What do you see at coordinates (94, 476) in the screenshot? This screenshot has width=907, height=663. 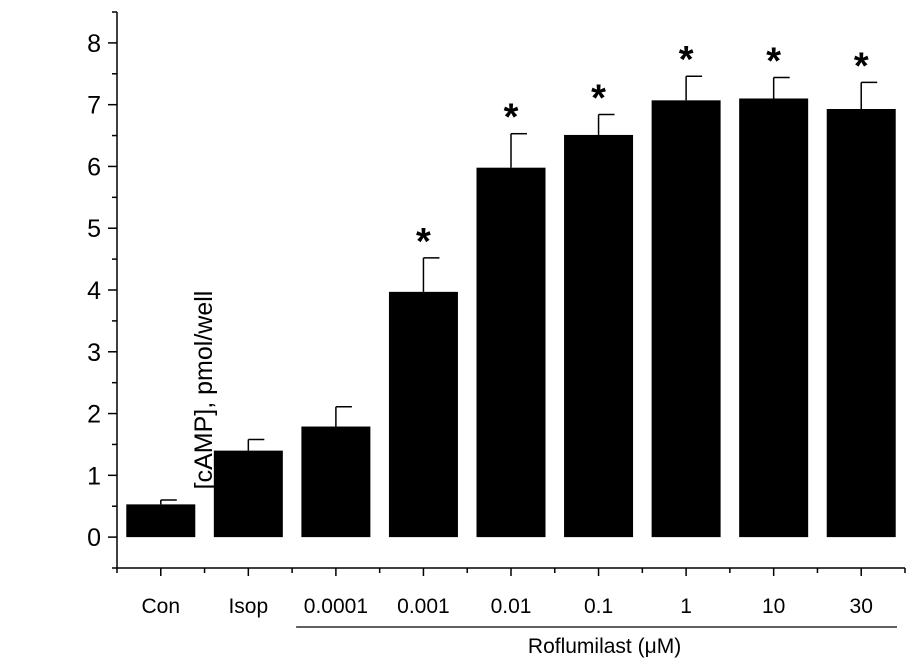 I see `y-tick-label: 1` at bounding box center [94, 476].